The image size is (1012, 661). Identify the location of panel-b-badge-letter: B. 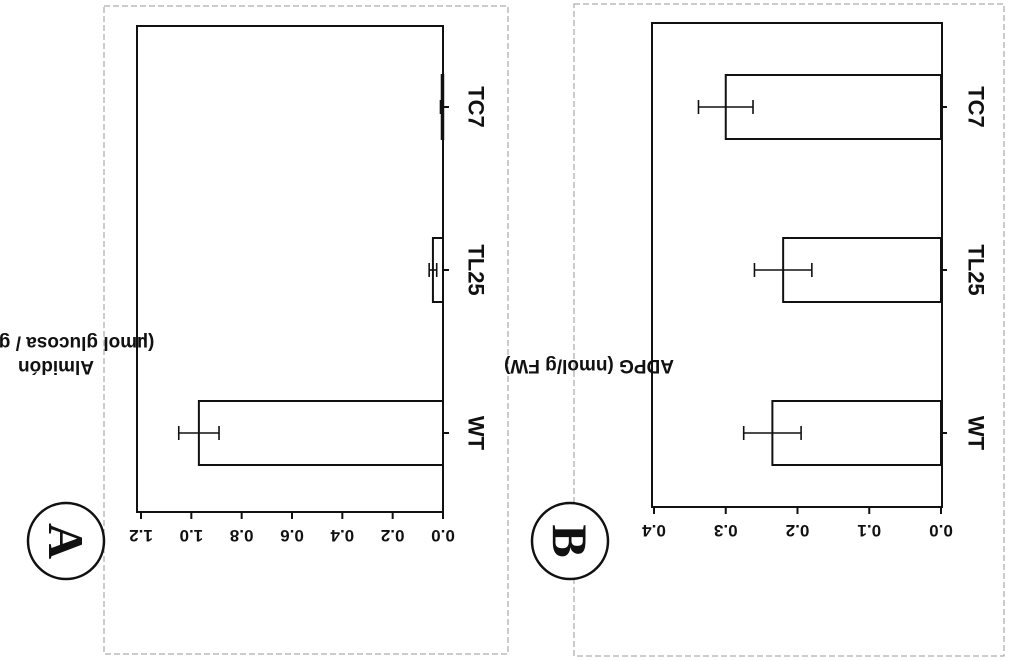
(570, 540).